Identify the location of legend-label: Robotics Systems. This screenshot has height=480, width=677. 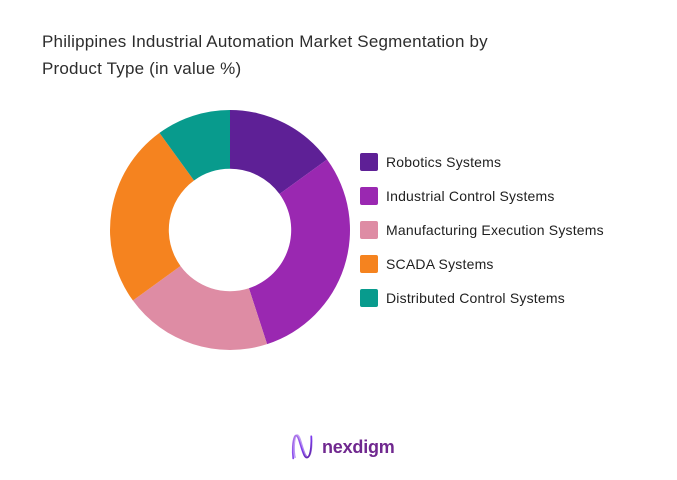
(444, 161).